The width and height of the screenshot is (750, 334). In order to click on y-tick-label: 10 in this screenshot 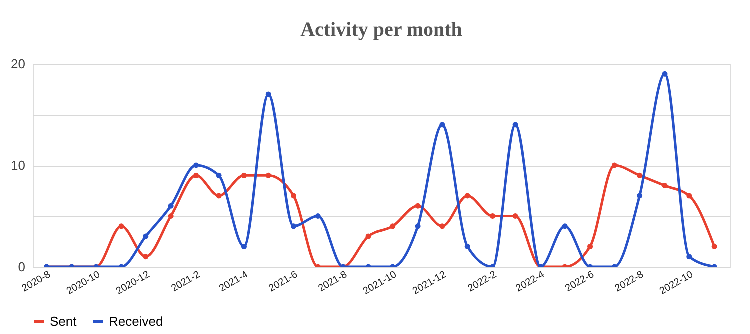, I will do `click(18, 165)`.